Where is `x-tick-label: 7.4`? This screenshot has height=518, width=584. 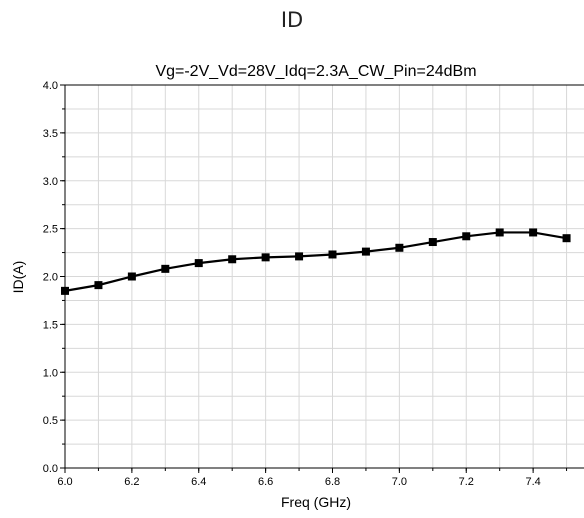 x-tick-label: 7.4 is located at coordinates (532, 482).